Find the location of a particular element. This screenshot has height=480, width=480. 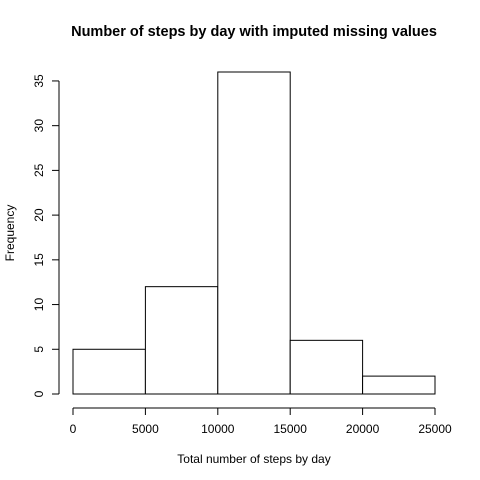

x-tick-label-2: 10000 is located at coordinates (218, 429).